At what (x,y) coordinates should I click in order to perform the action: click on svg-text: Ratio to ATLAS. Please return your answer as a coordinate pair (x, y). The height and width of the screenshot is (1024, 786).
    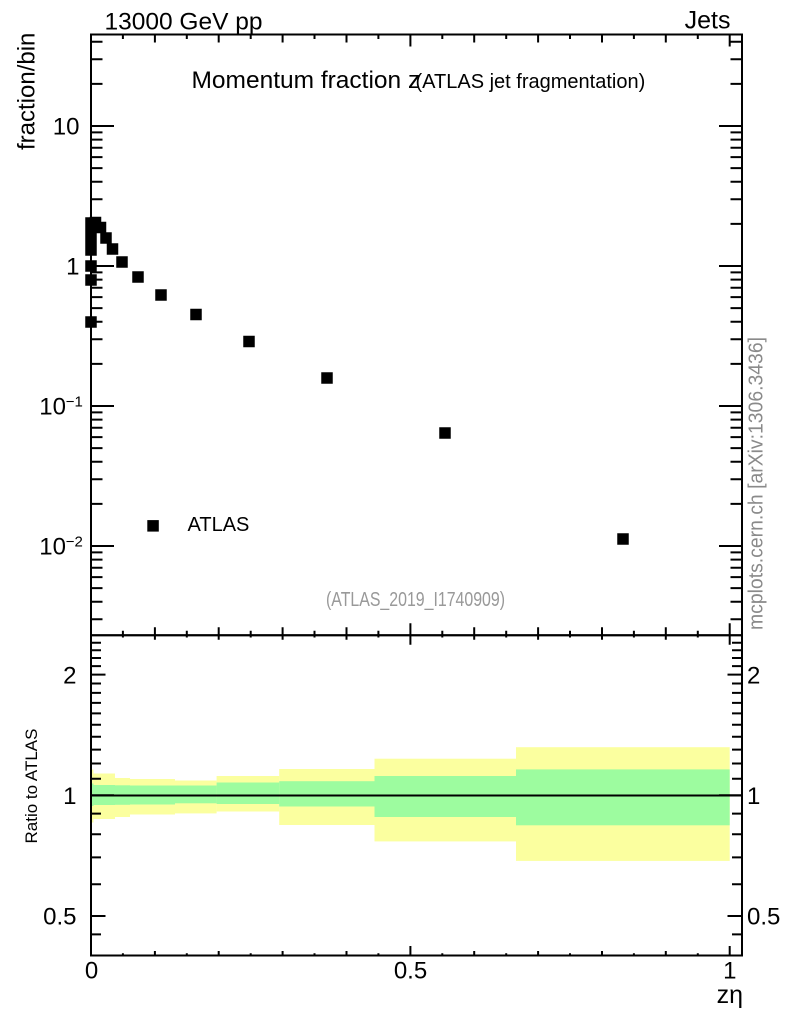
    Looking at the image, I should click on (31, 786).